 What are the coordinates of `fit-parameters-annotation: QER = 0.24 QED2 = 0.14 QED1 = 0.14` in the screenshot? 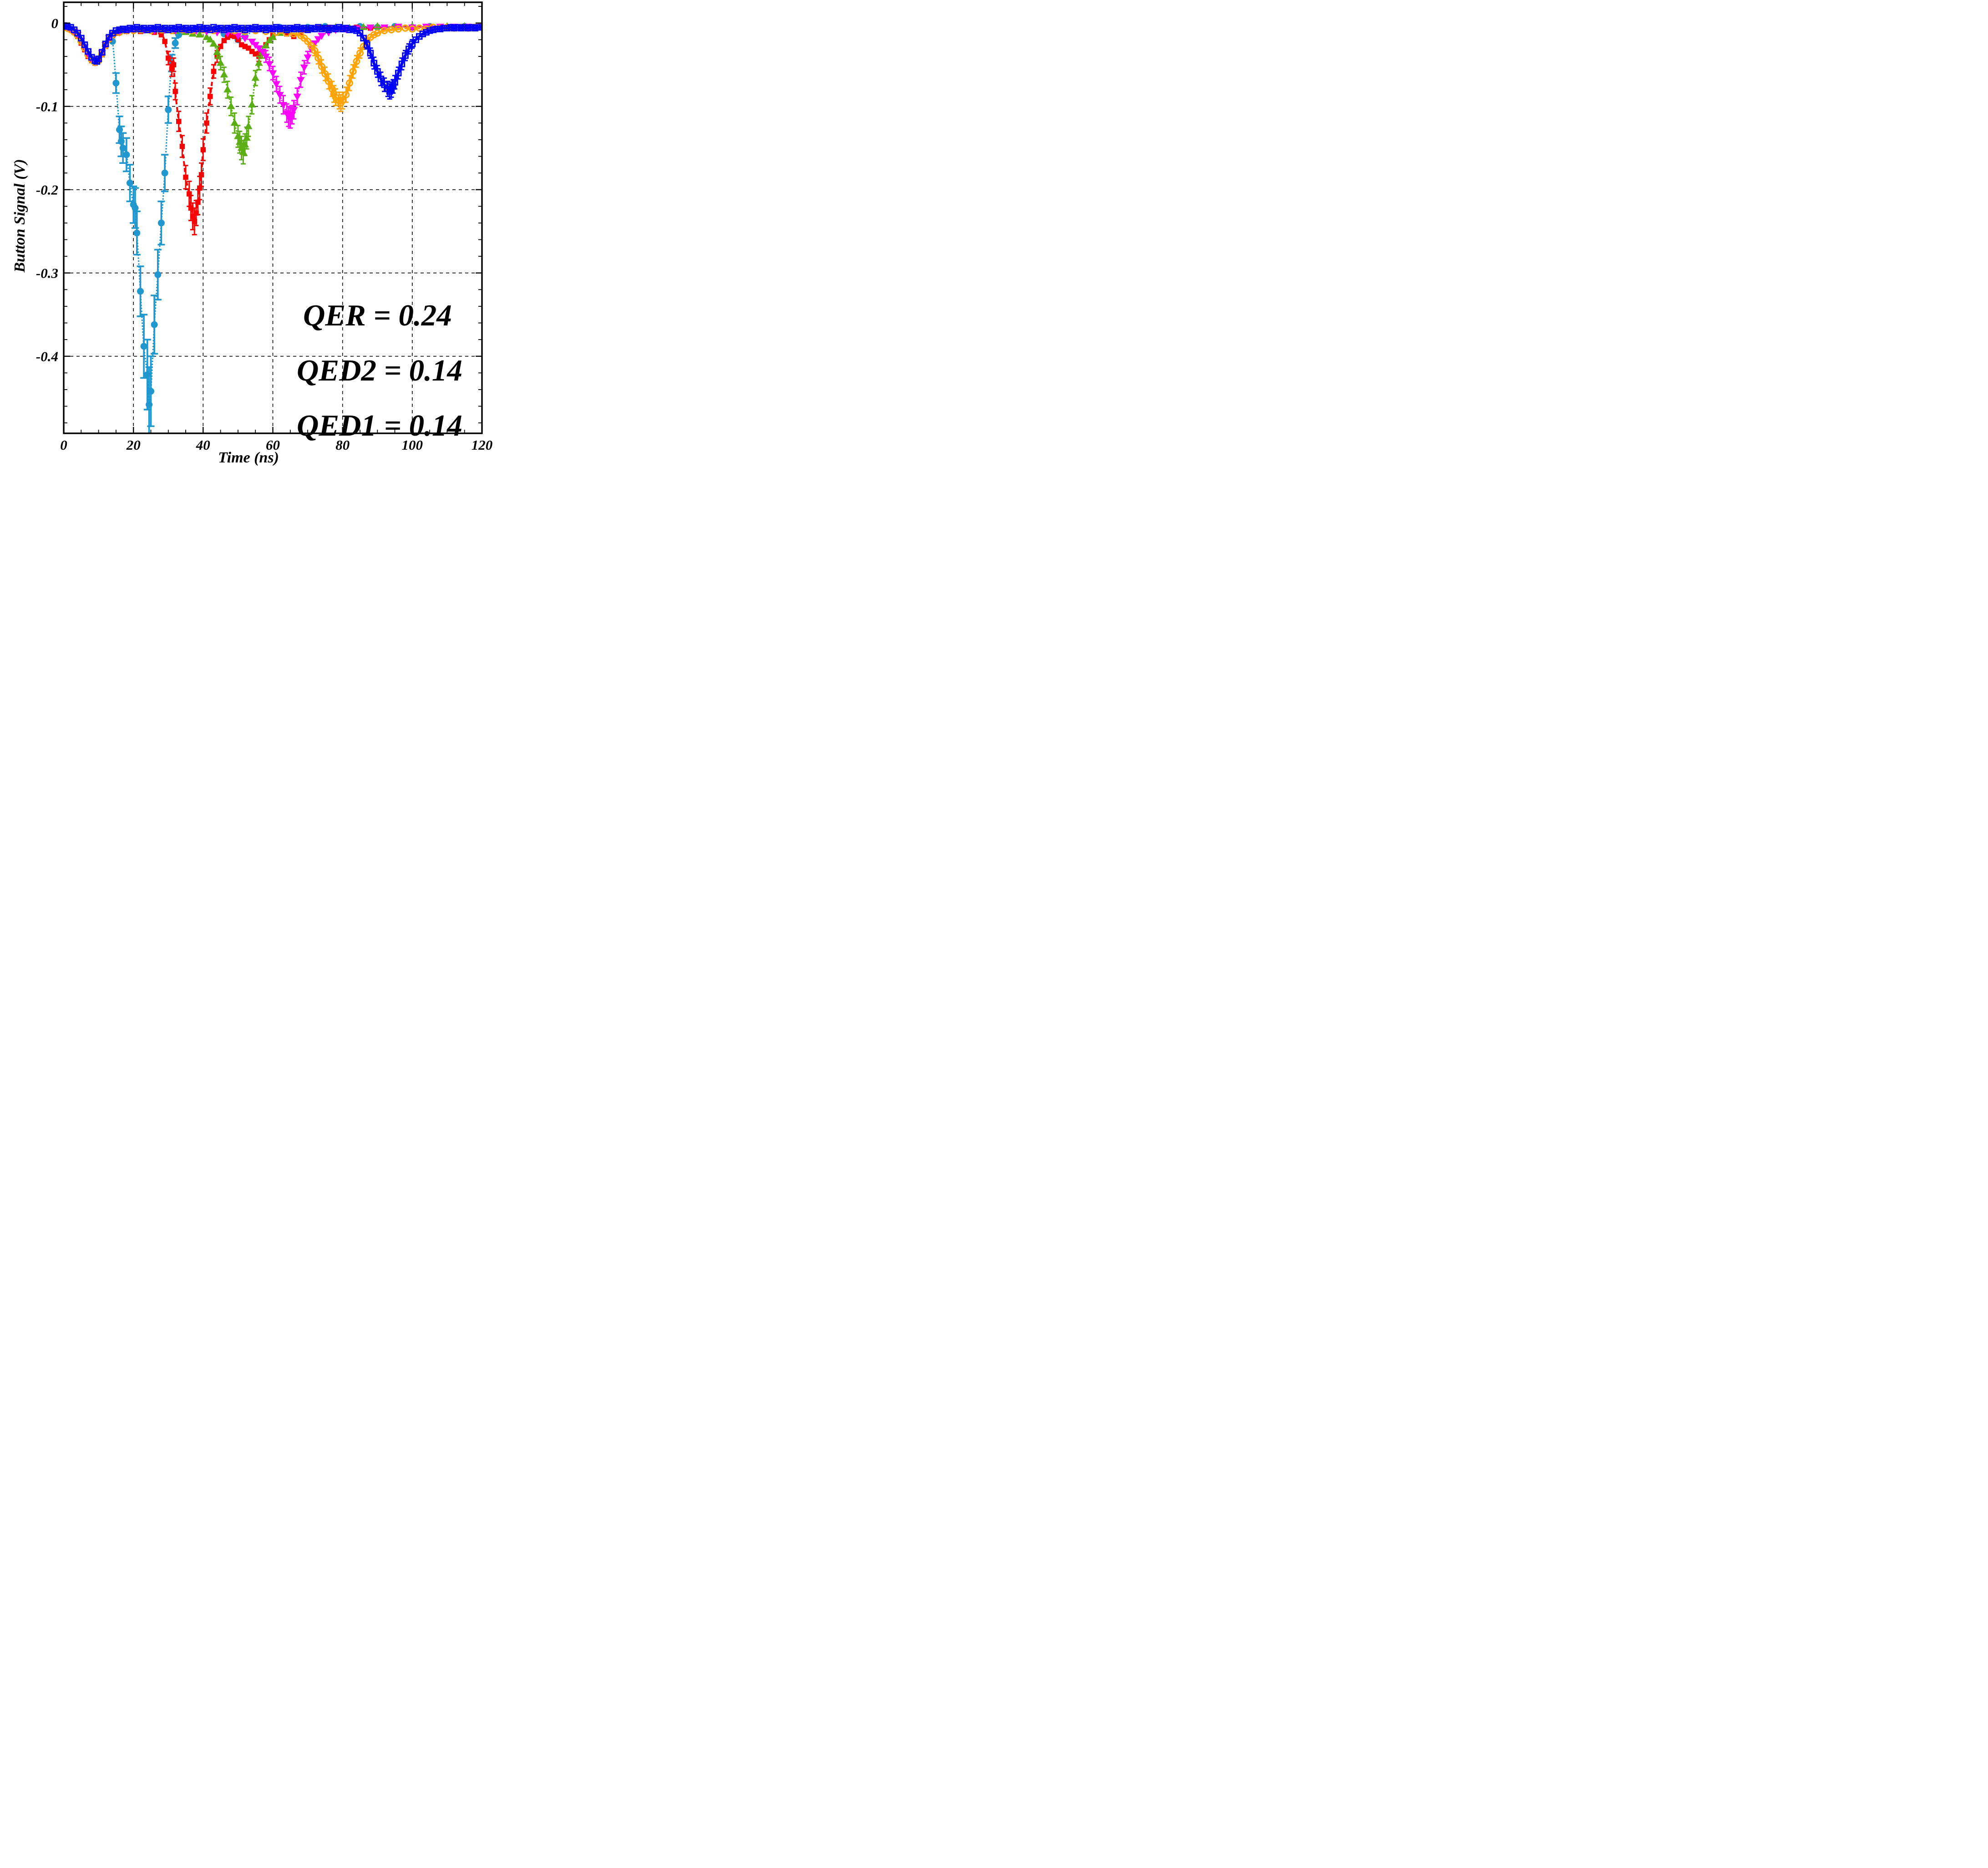 It's located at (379, 370).